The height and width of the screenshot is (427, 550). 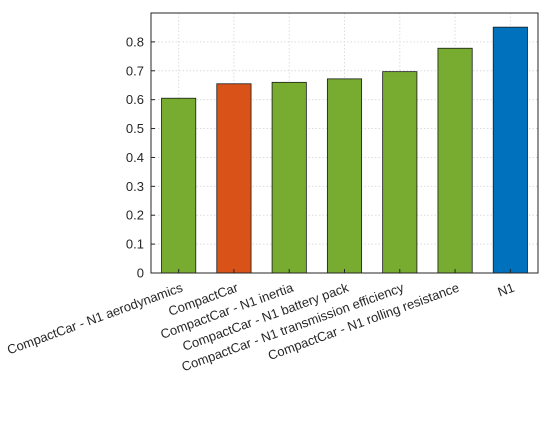 I want to click on y-tick-label: 0.5, so click(x=135, y=128).